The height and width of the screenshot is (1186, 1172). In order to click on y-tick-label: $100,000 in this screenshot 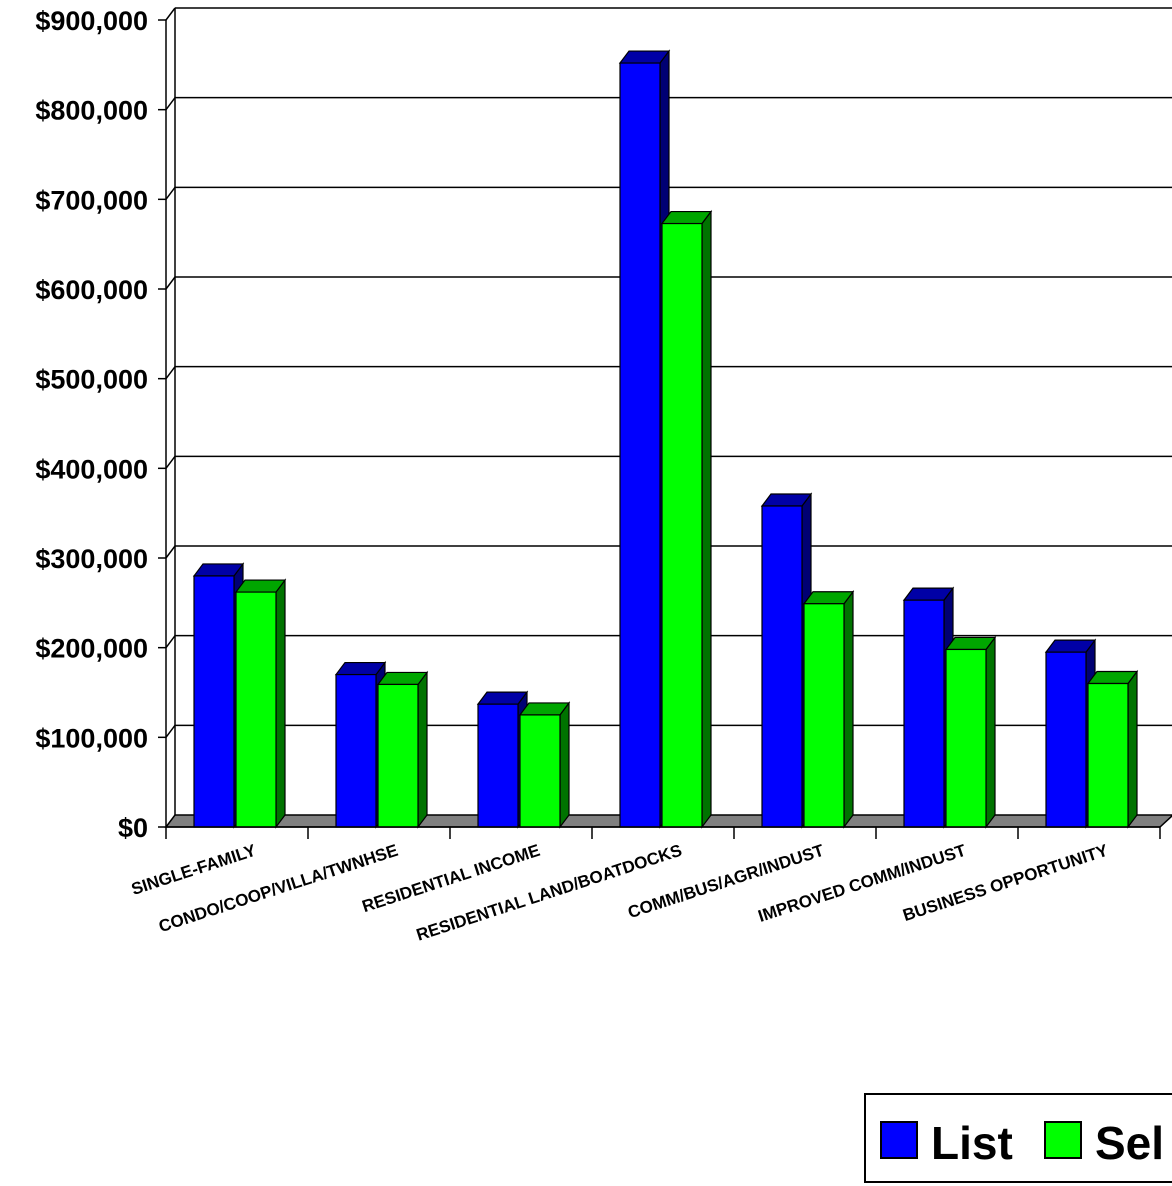, I will do `click(91, 738)`.